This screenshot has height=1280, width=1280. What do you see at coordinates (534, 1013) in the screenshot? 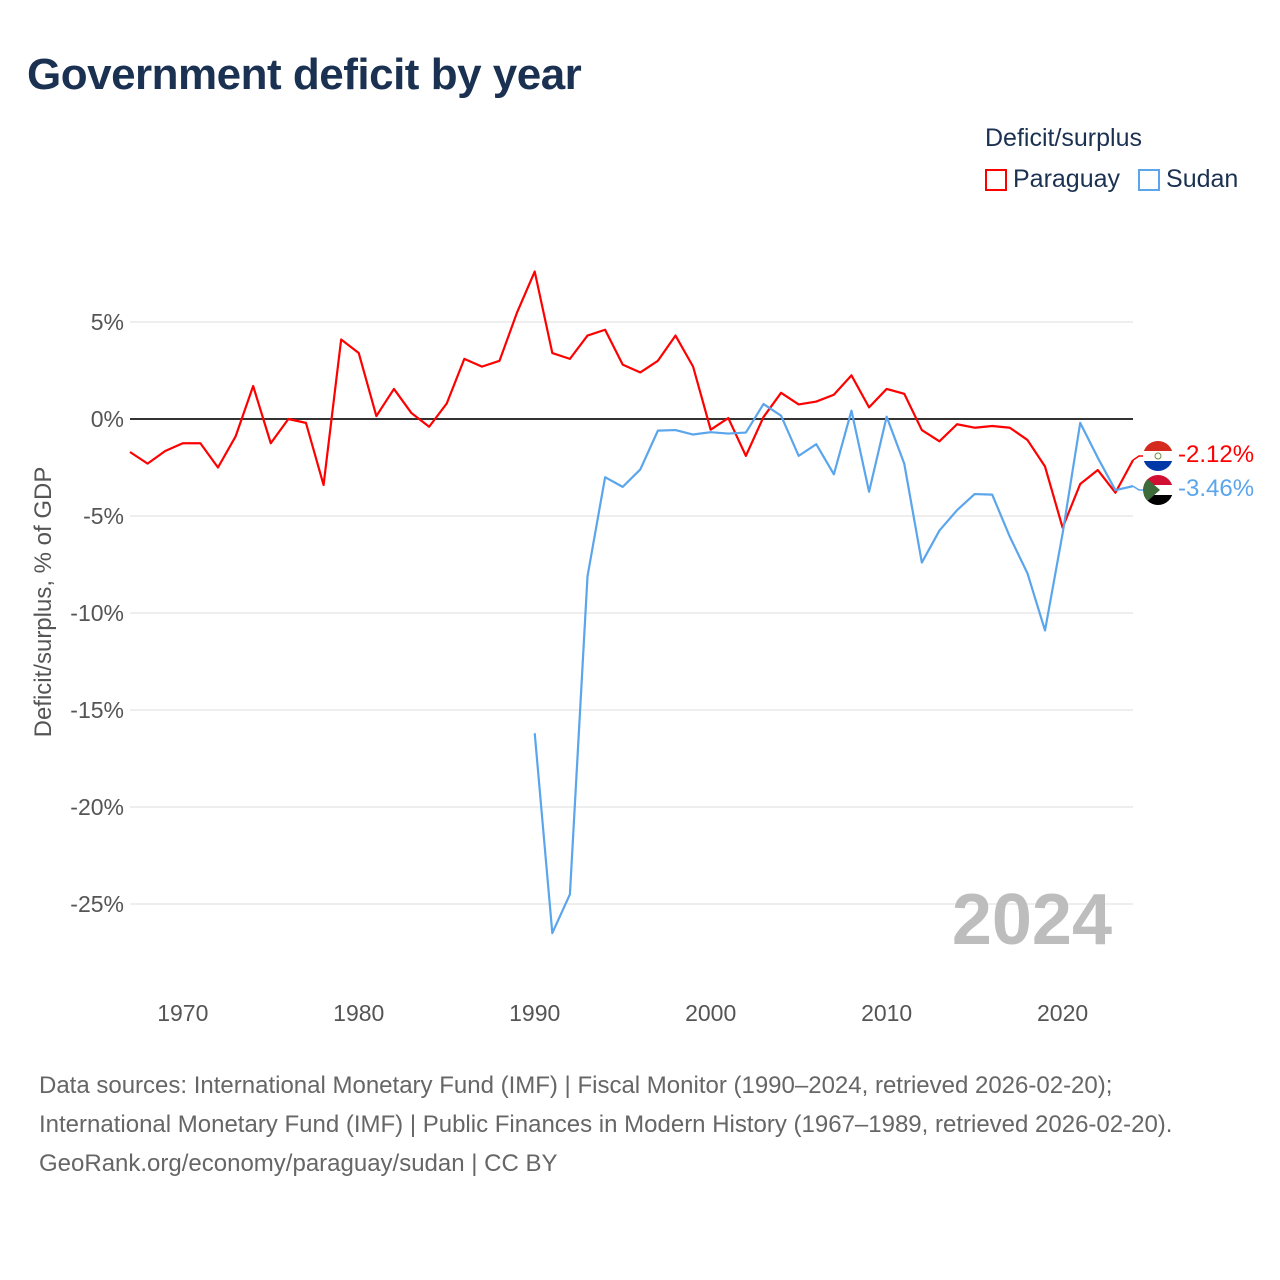
I see `x-tick-label: 1990` at bounding box center [534, 1013].